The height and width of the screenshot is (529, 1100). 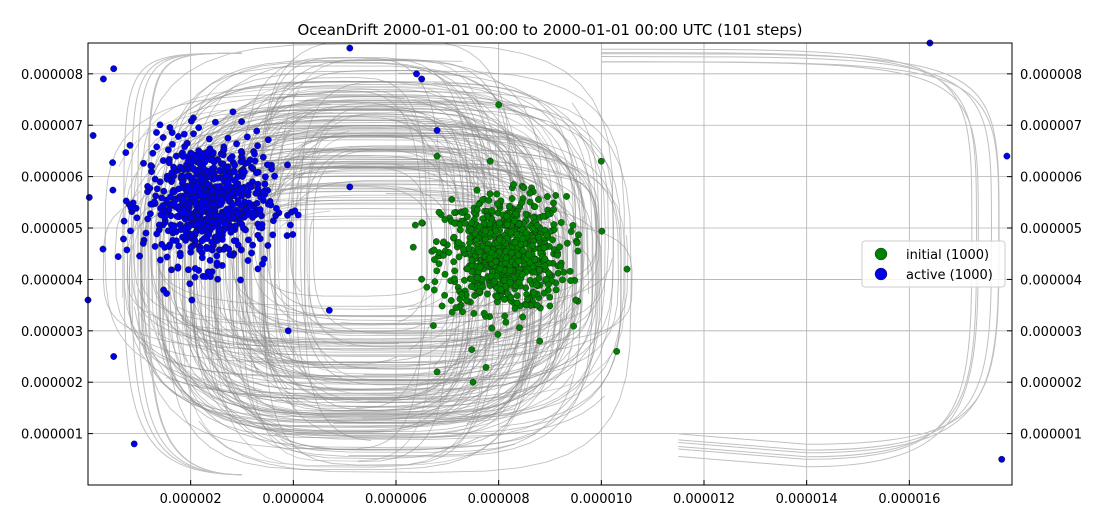 I want to click on y-tick-label: 0.000001, so click(x=52, y=435).